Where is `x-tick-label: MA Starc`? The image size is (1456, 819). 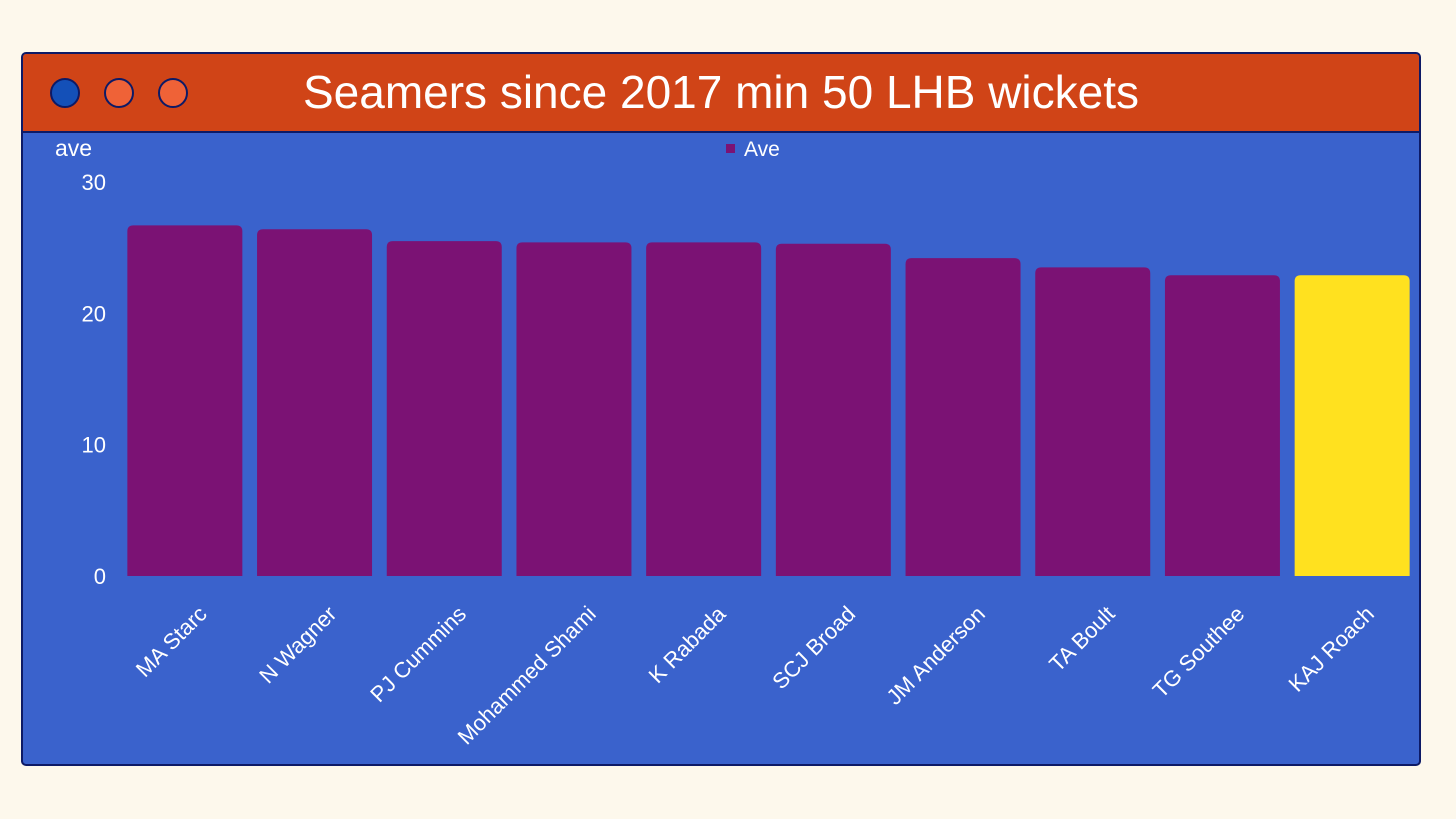
x-tick-label: MA Starc is located at coordinates (171, 641).